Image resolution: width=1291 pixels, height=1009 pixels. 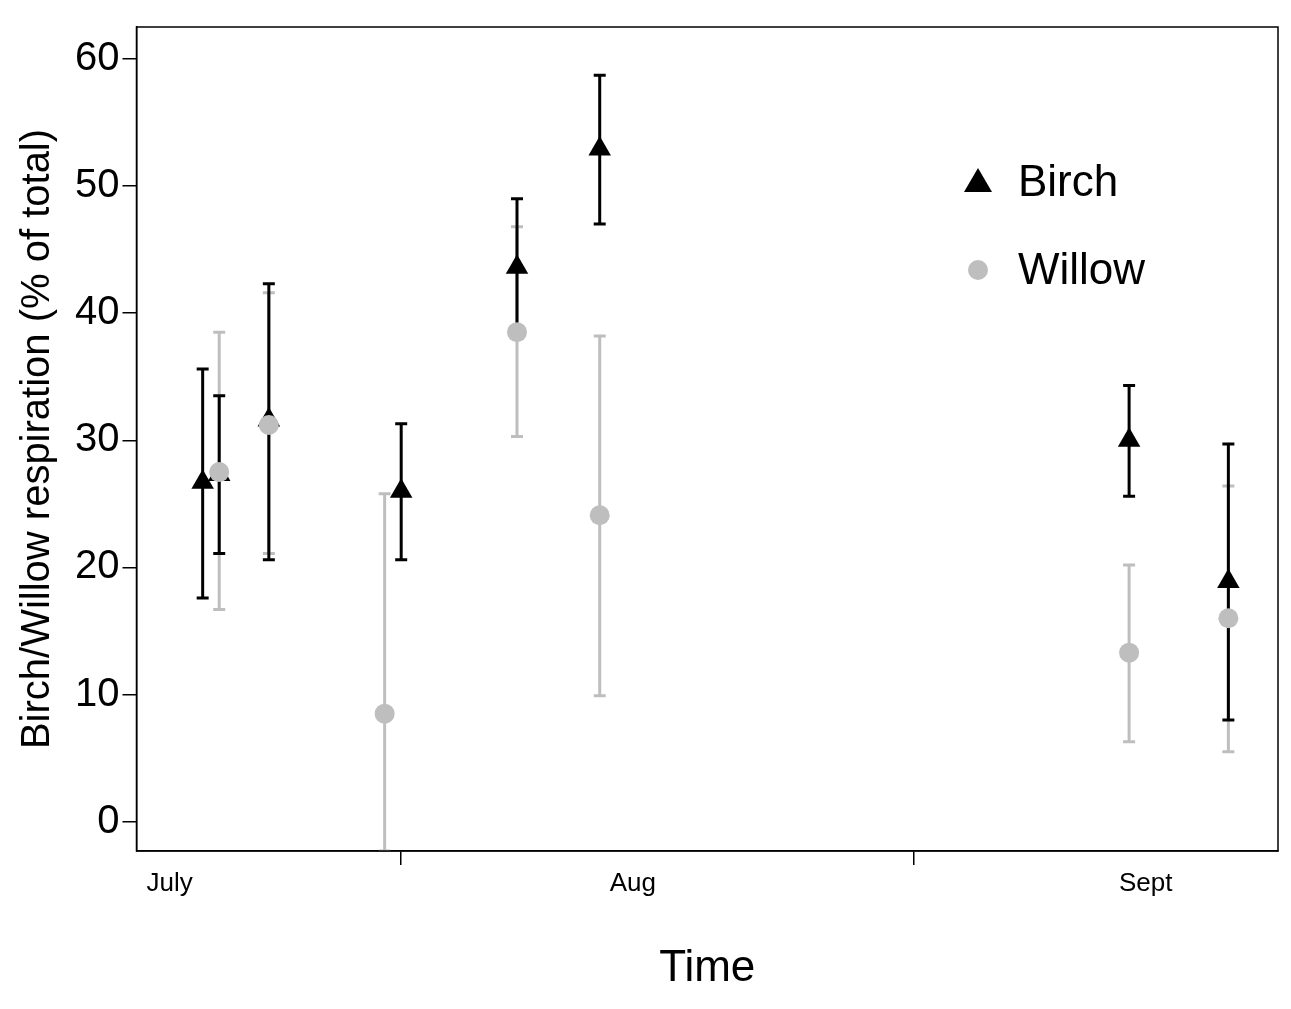 I want to click on x-tick-label: July, so click(x=169, y=881).